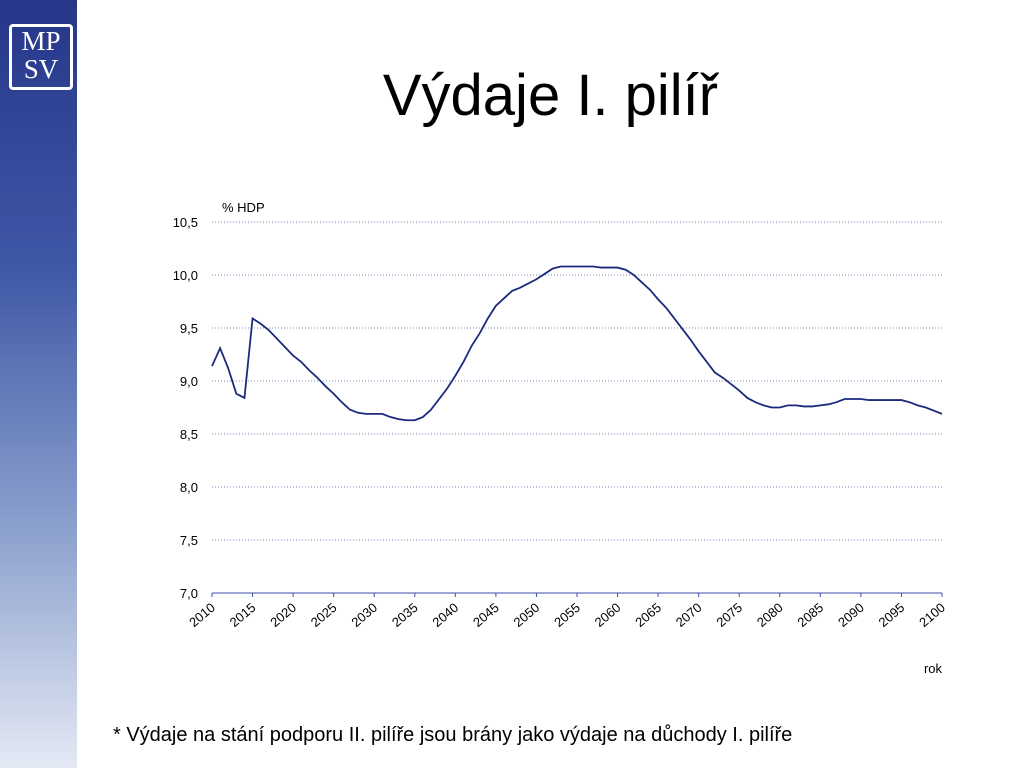 The height and width of the screenshot is (768, 1024). Describe the element at coordinates (405, 615) in the screenshot. I see `x-tick-label: 2035` at that location.